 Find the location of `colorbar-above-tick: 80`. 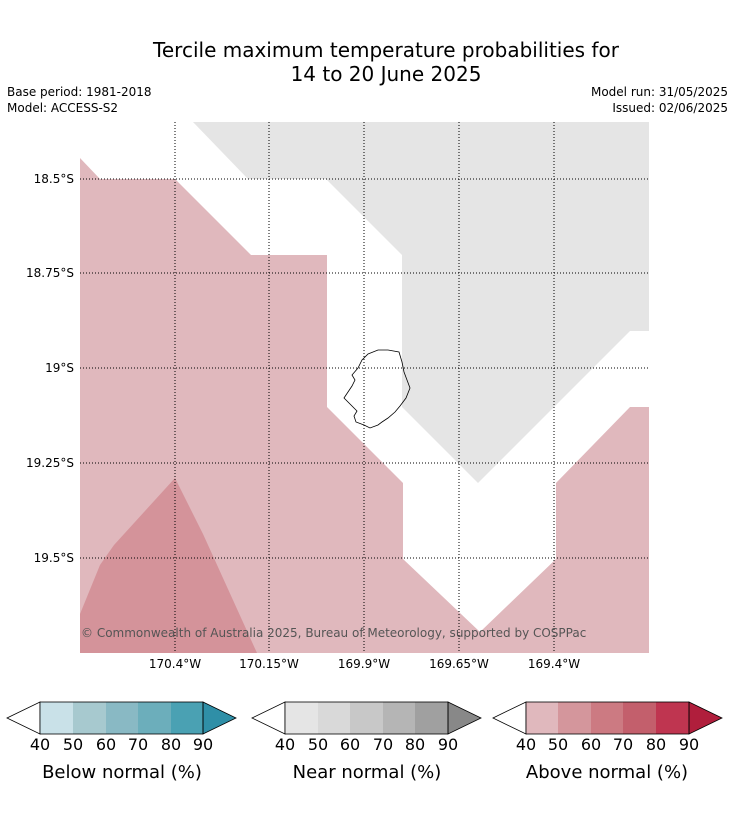

colorbar-above-tick: 80 is located at coordinates (656, 744).